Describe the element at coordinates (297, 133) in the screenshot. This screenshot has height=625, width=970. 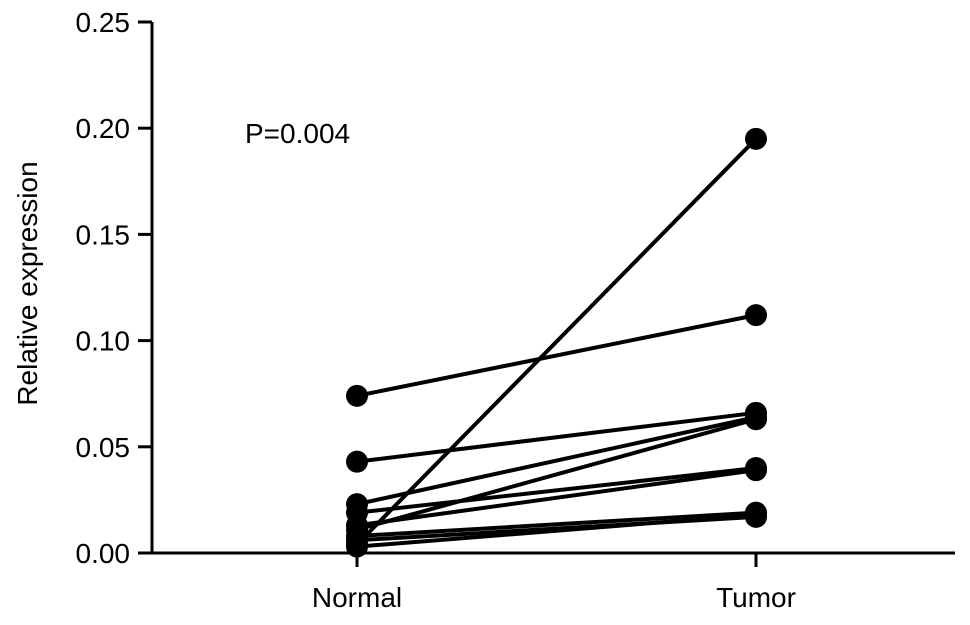
I see `p-value-annotation: P=0.004` at that location.